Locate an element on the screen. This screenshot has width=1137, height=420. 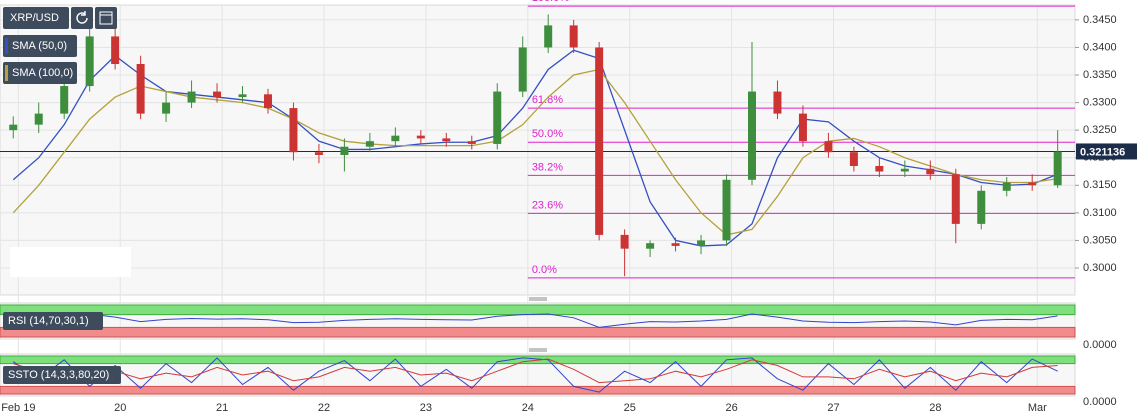
fib-label: 23.6% is located at coordinates (547, 205).